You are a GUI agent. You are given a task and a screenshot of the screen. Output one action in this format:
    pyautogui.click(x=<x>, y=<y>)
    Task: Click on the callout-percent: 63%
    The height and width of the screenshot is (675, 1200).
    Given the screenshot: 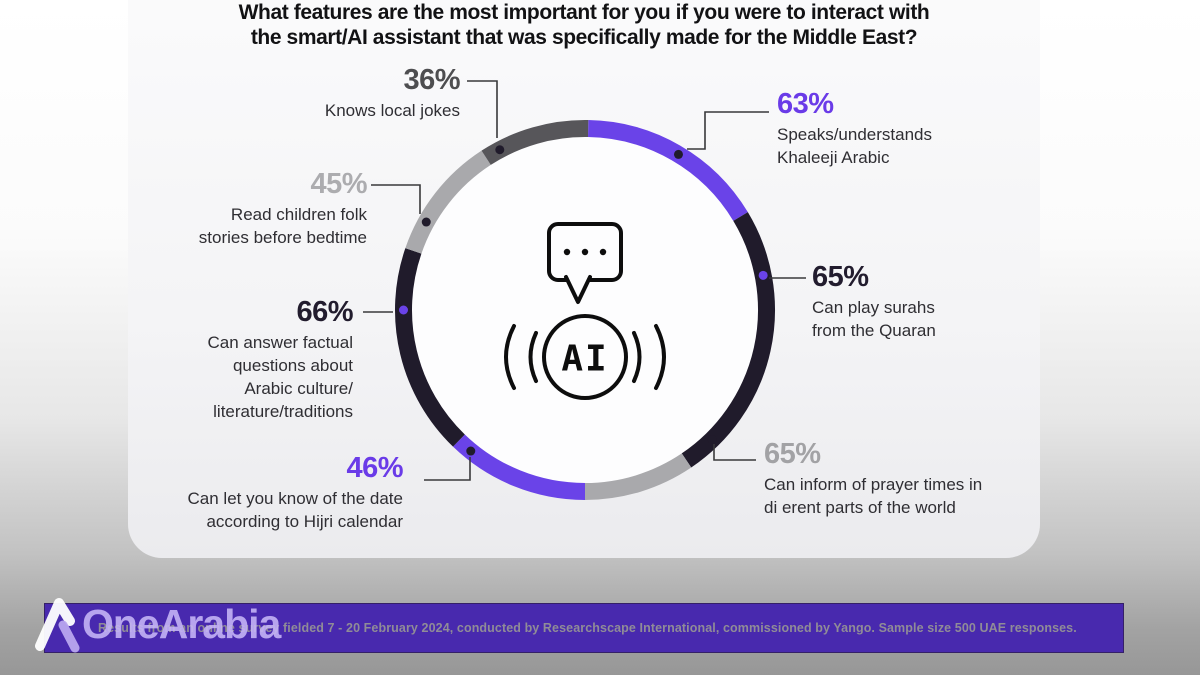 What is the action you would take?
    pyautogui.click(x=805, y=104)
    